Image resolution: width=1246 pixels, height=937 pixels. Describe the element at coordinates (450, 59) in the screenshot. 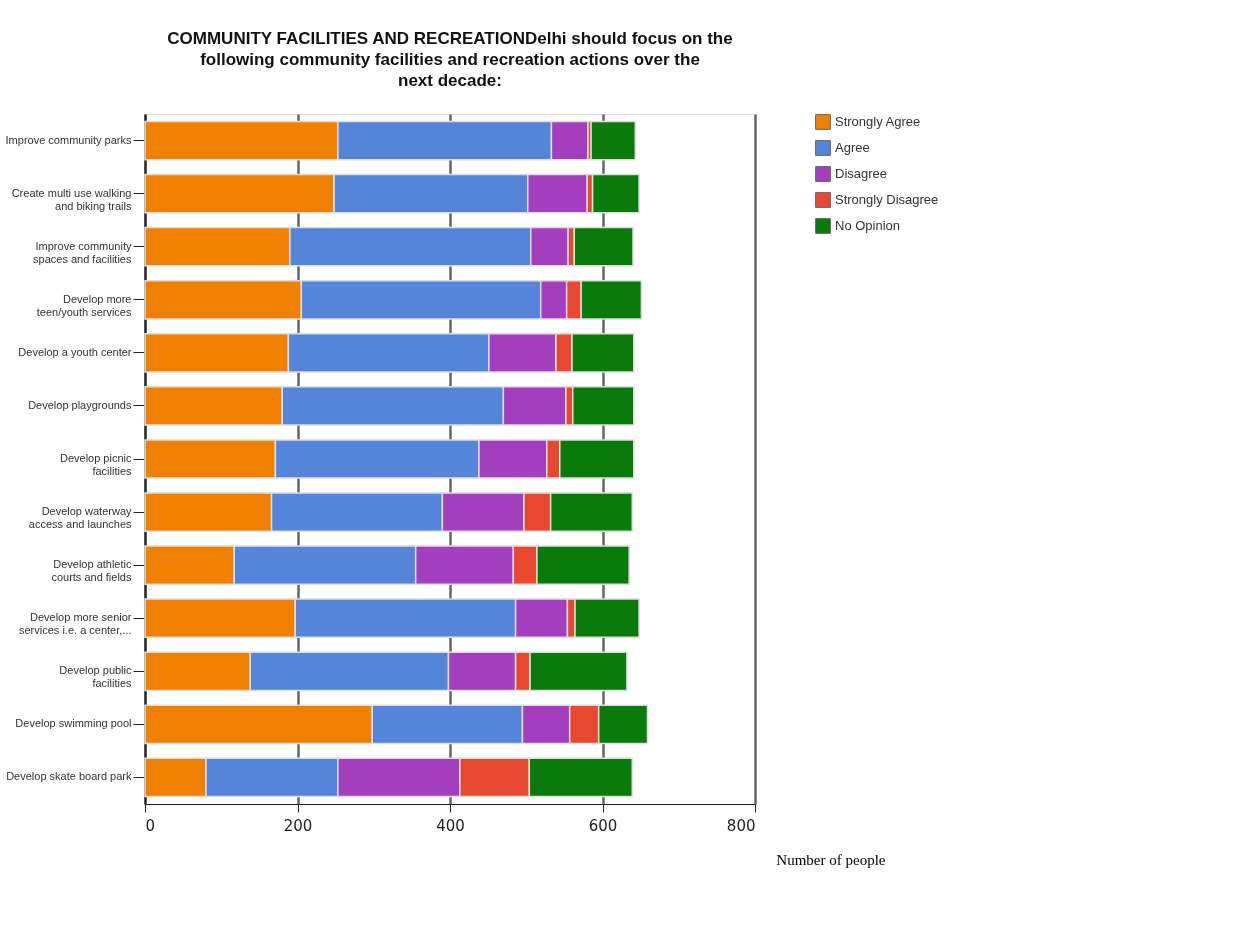

I see `chart-title: COMMUNITY FACILITIES AND RECREATIONDelhi should focus on the following community facilities and recreation actions over the next decade:` at that location.